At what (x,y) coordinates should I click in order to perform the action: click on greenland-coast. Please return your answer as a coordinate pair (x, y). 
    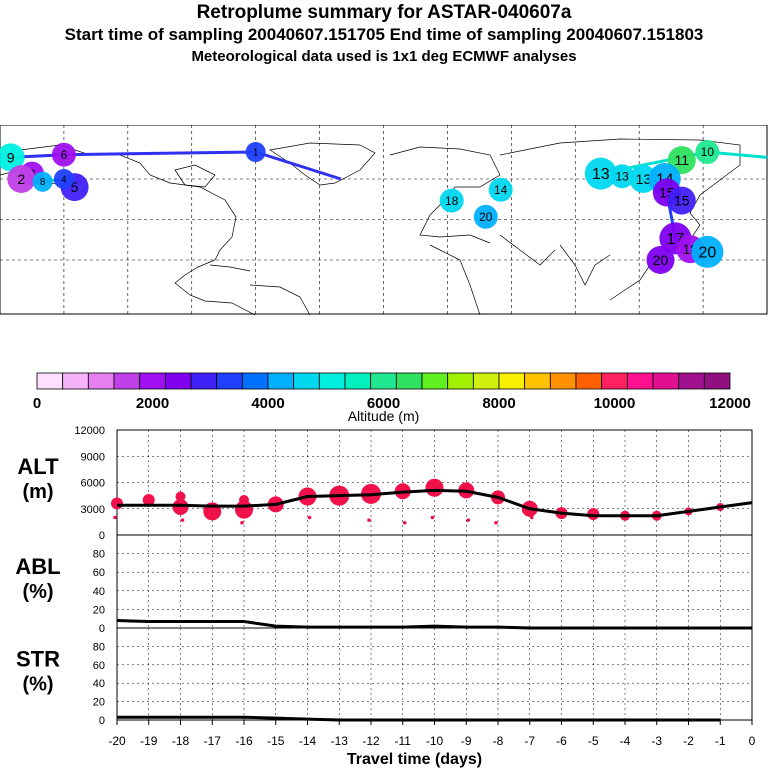
    Looking at the image, I should click on (322, 164).